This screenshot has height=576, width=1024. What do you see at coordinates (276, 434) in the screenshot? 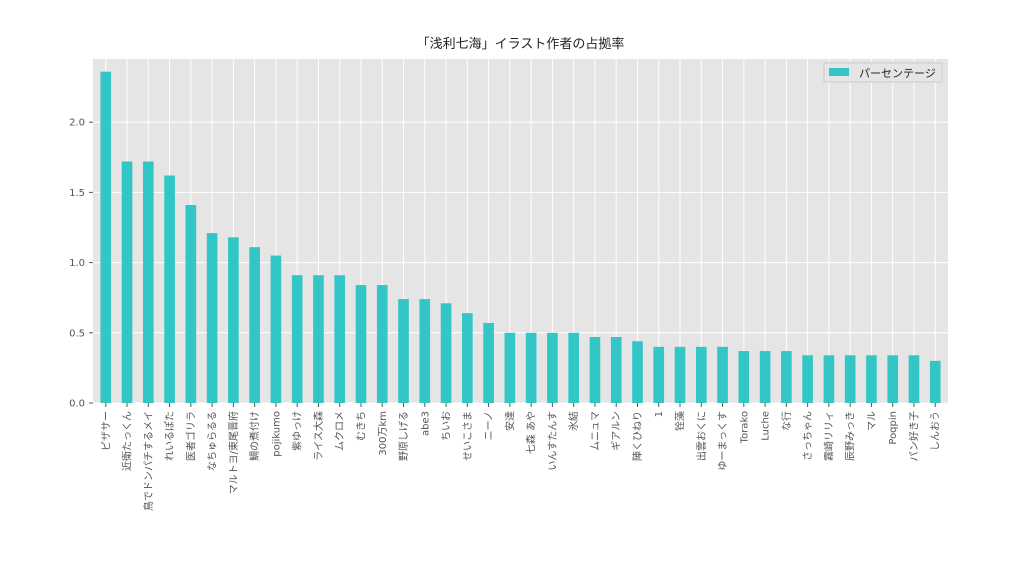
I see `x-tick-label: pojikumo` at bounding box center [276, 434].